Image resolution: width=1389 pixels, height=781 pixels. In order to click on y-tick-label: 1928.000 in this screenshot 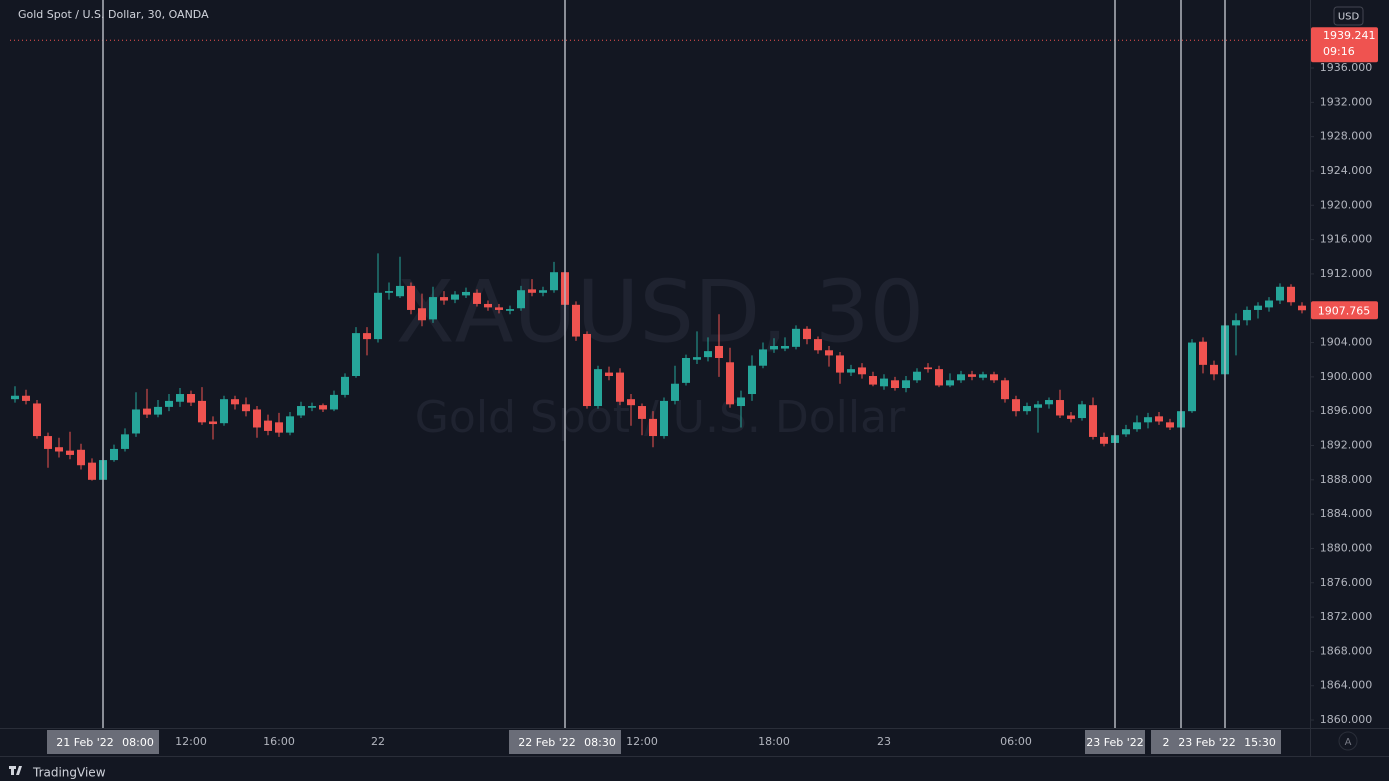, I will do `click(1346, 136)`.